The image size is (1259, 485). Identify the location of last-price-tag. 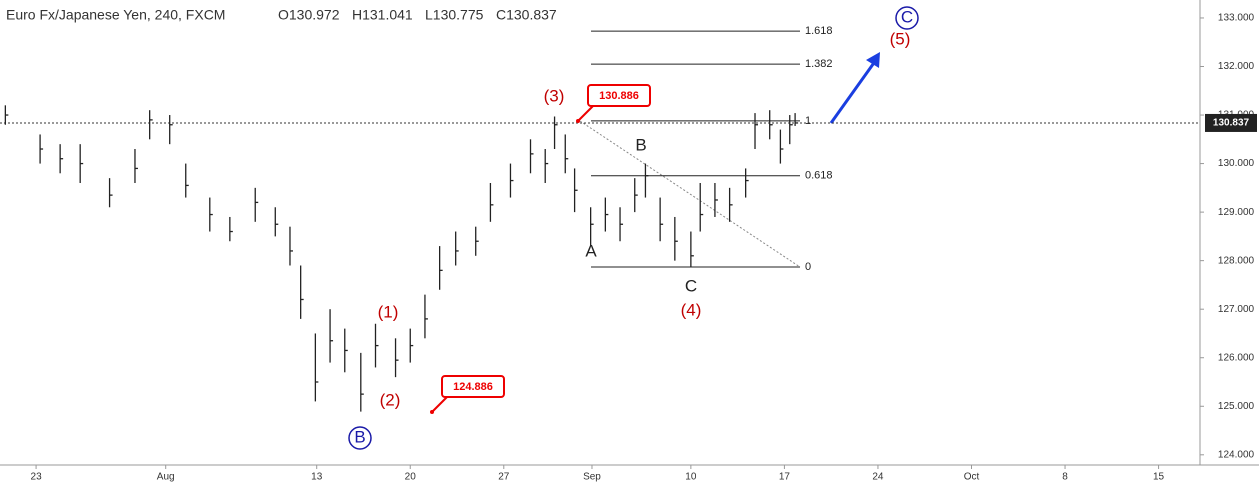
(1231, 122).